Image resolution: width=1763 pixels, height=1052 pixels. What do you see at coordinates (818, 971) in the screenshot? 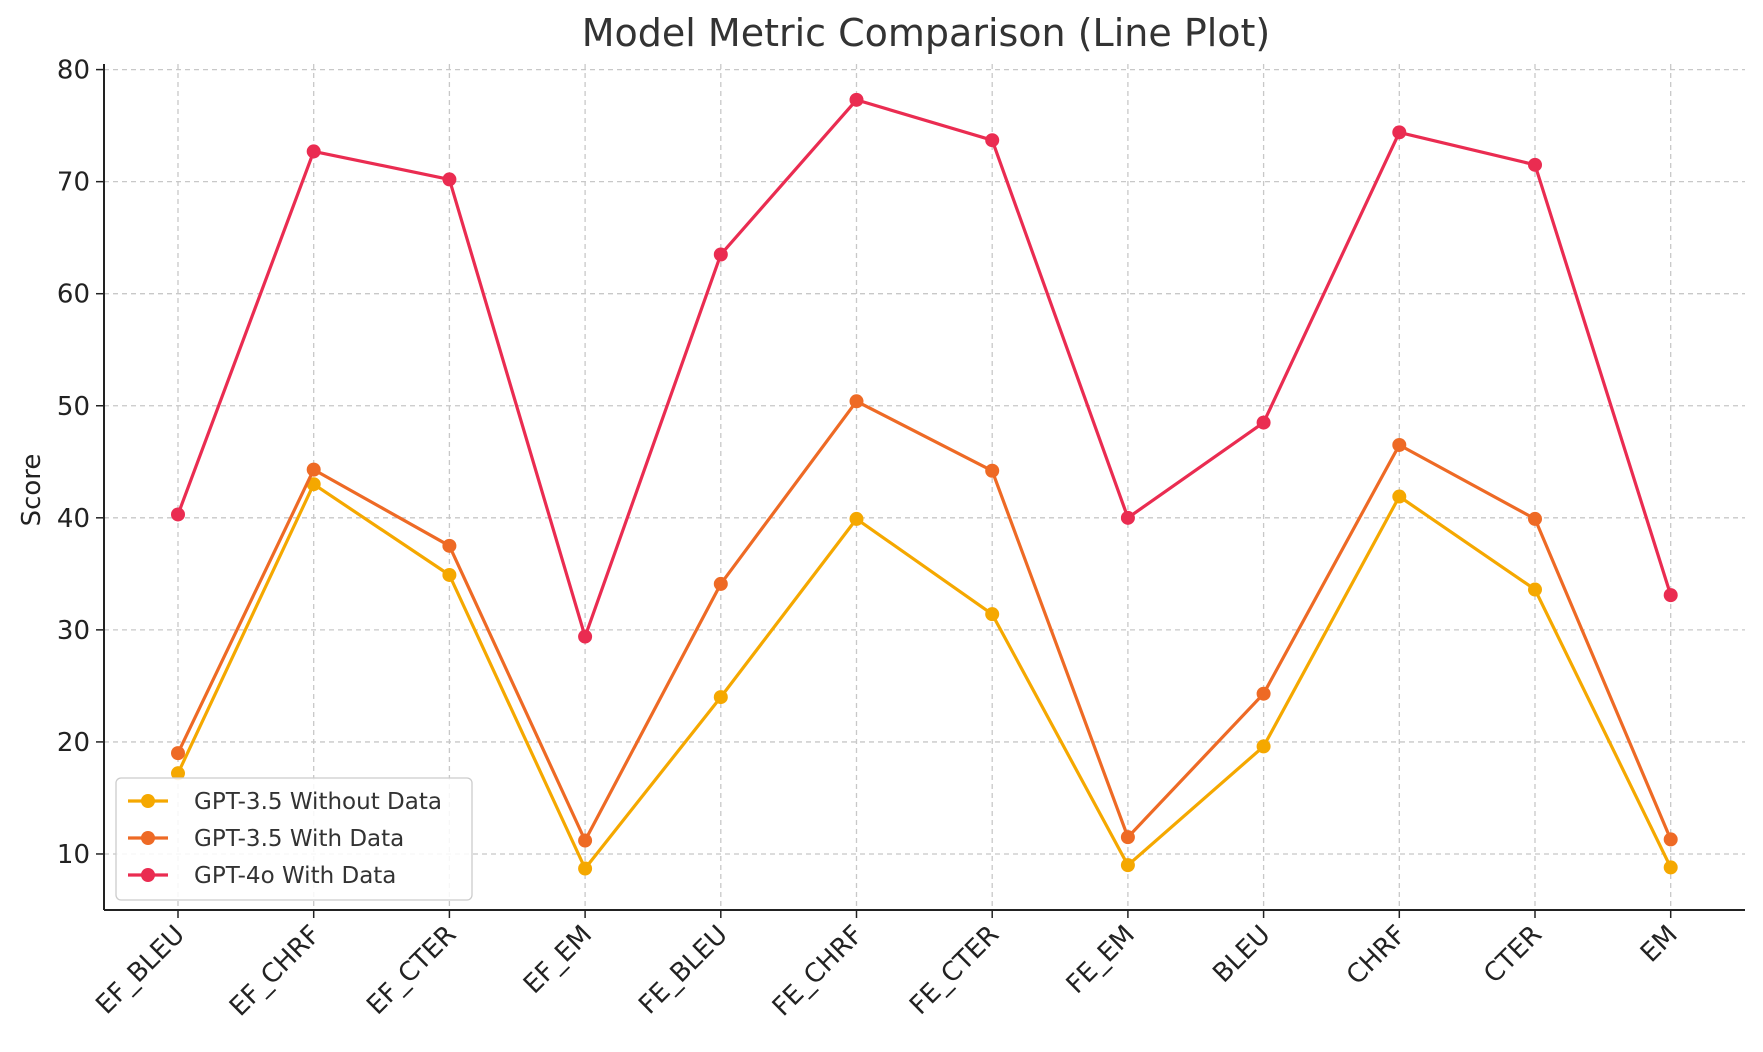
I see `x-tick-label: FE_CHRF` at bounding box center [818, 971].